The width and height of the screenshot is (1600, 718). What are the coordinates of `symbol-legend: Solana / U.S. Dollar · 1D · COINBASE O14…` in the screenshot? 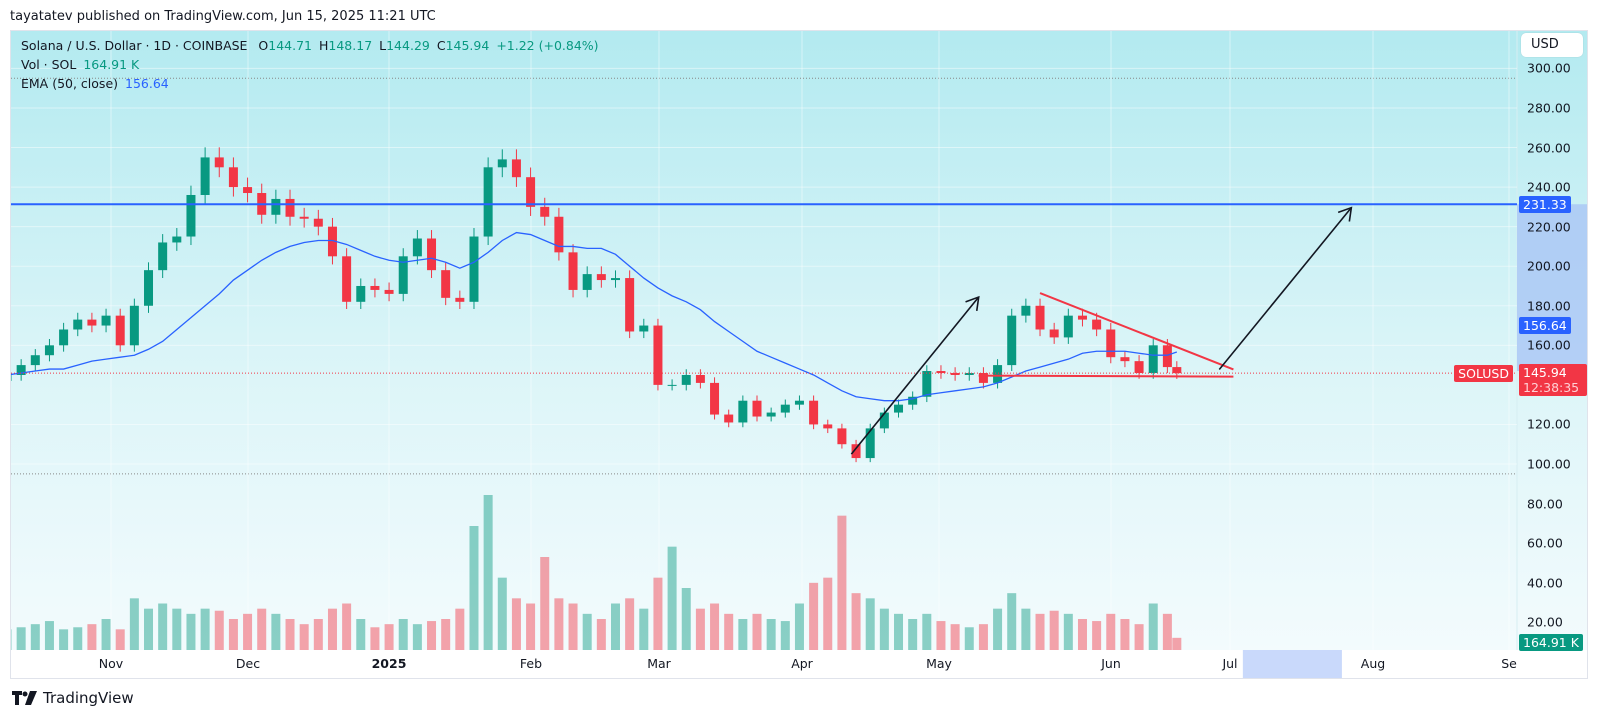 It's located at (311, 45).